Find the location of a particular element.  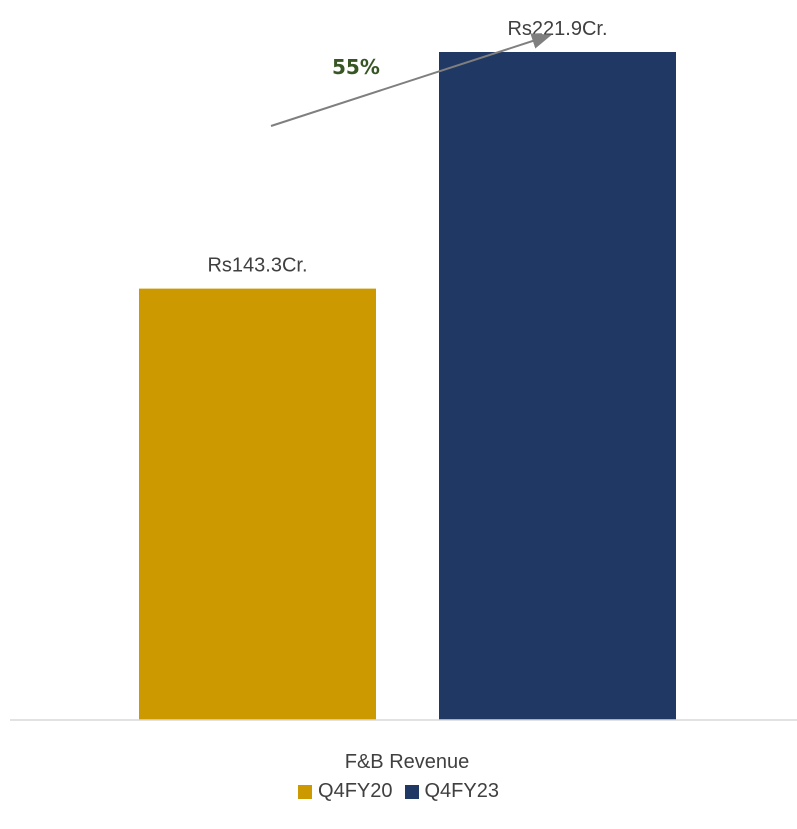

legend-item-q4fy23: Q4FY23 is located at coordinates (451, 791).